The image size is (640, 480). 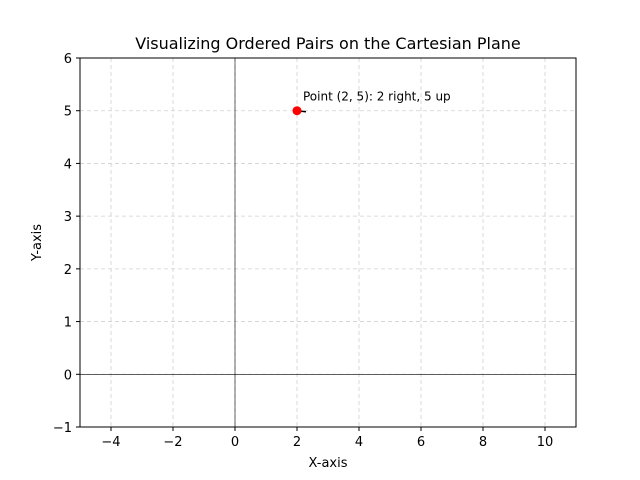 What do you see at coordinates (68, 323) in the screenshot?
I see `y-tick-label: 1` at bounding box center [68, 323].